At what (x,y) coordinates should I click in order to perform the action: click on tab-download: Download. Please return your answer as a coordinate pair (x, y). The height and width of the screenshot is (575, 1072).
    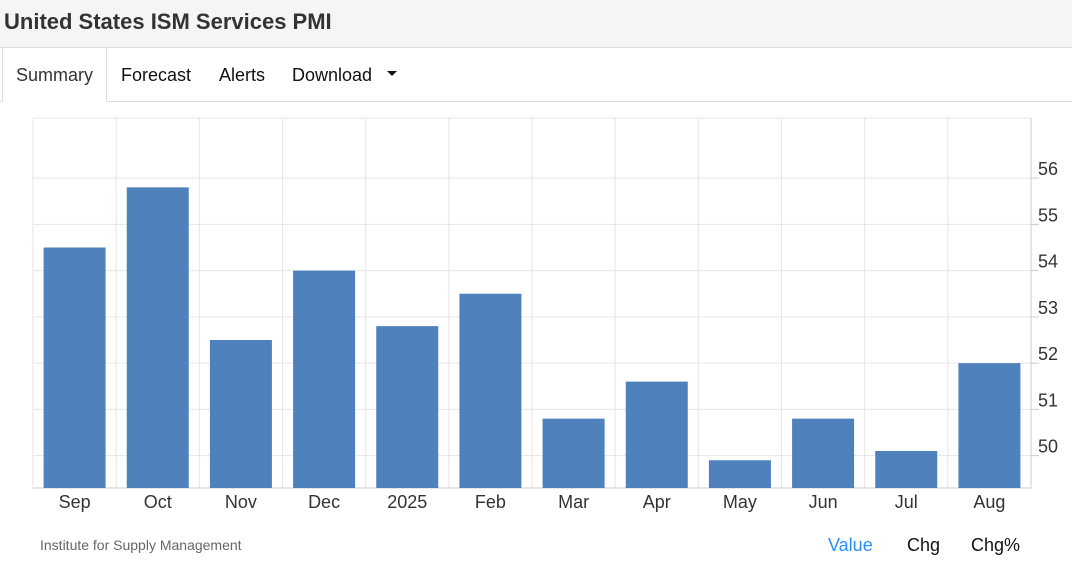
    Looking at the image, I should click on (345, 75).